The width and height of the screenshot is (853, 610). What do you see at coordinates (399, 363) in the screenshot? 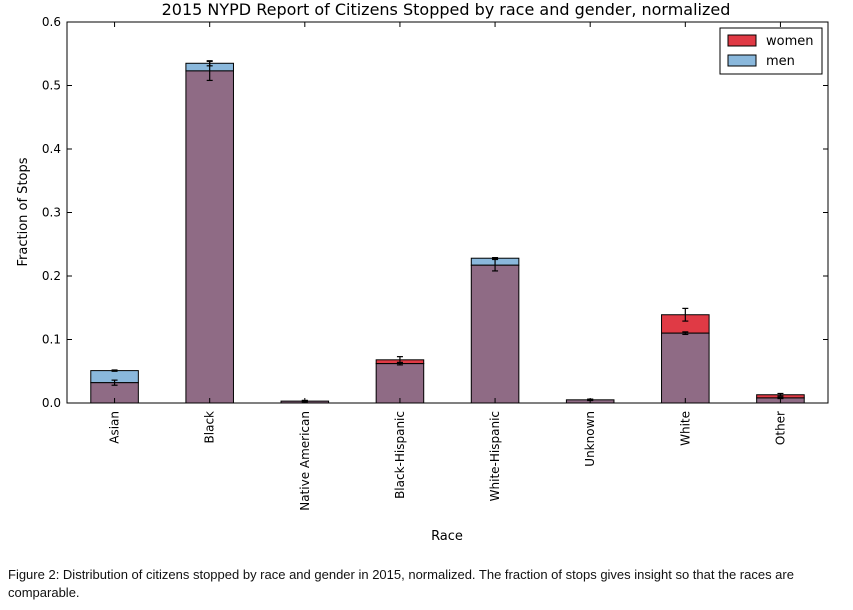
I see `error-bar-men-black-hispanic` at bounding box center [399, 363].